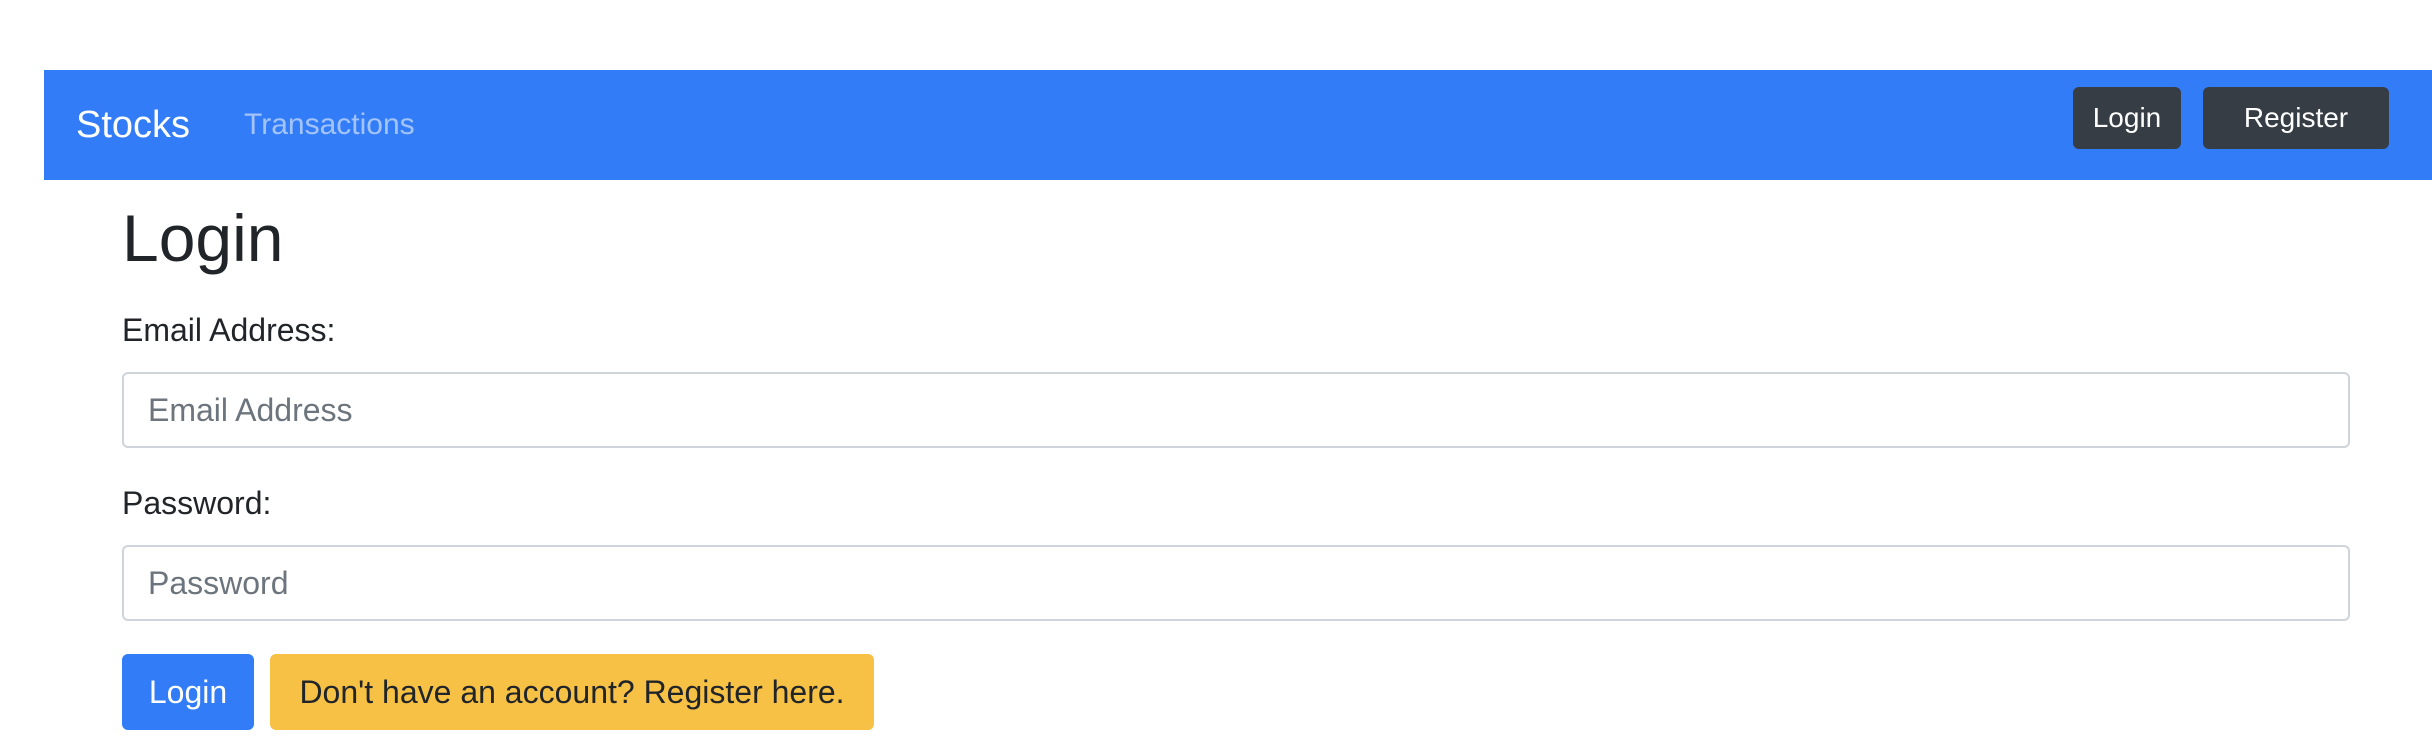 The image size is (2432, 744). What do you see at coordinates (2296, 118) in the screenshot?
I see `navbar-register-button: Register` at bounding box center [2296, 118].